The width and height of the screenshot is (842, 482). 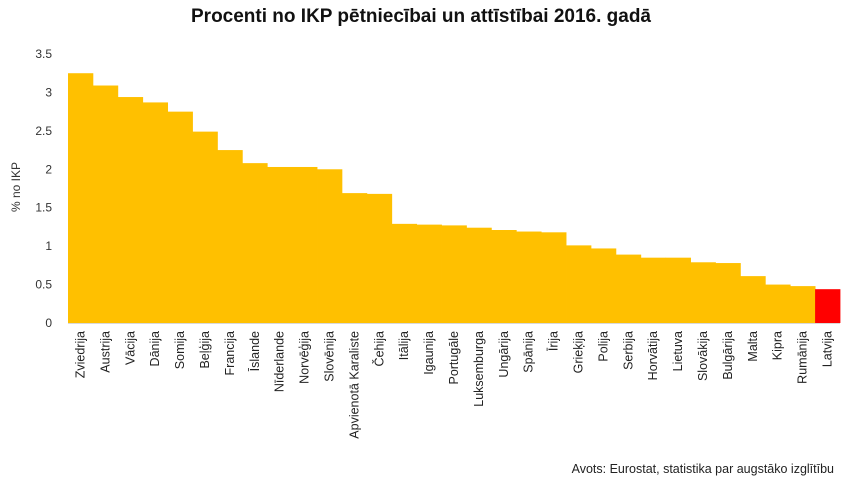 I want to click on x-tick-label: Ungārija, so click(x=504, y=354).